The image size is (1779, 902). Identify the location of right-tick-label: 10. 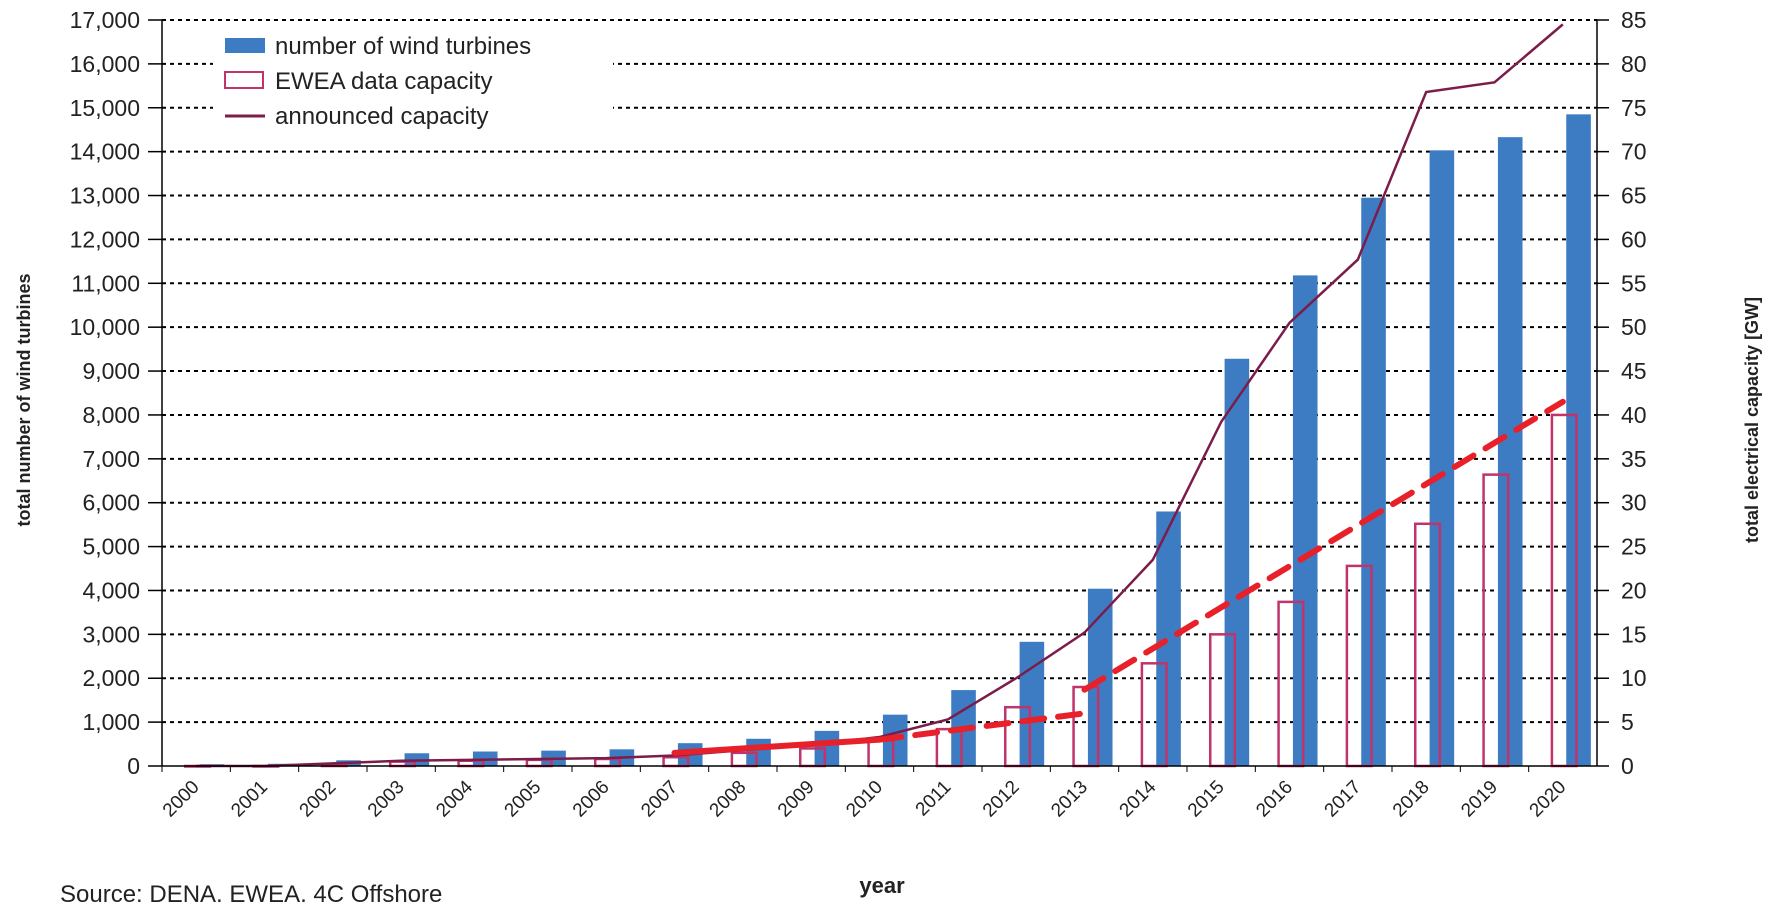
(1634, 678).